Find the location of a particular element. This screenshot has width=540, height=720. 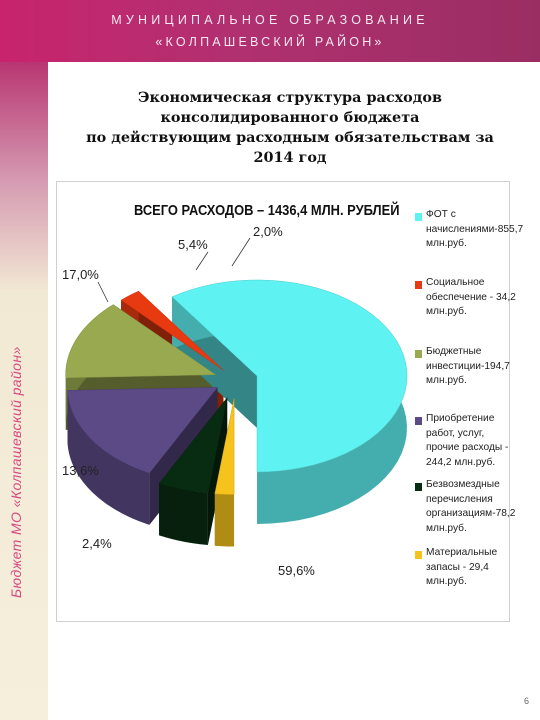

pie-label-3: 17,0% is located at coordinates (80, 274).